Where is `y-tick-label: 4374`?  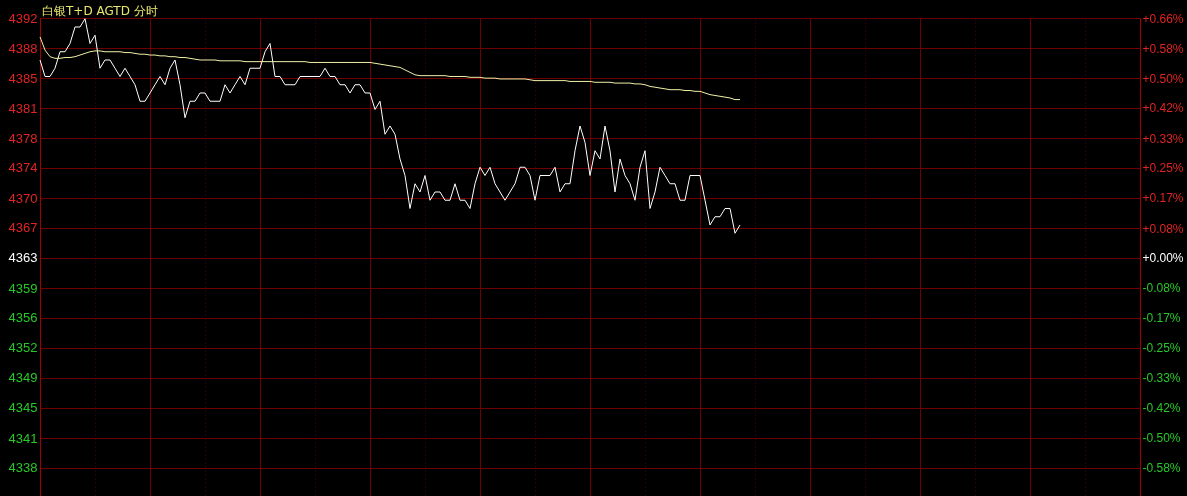 y-tick-label: 4374 is located at coordinates (23, 168).